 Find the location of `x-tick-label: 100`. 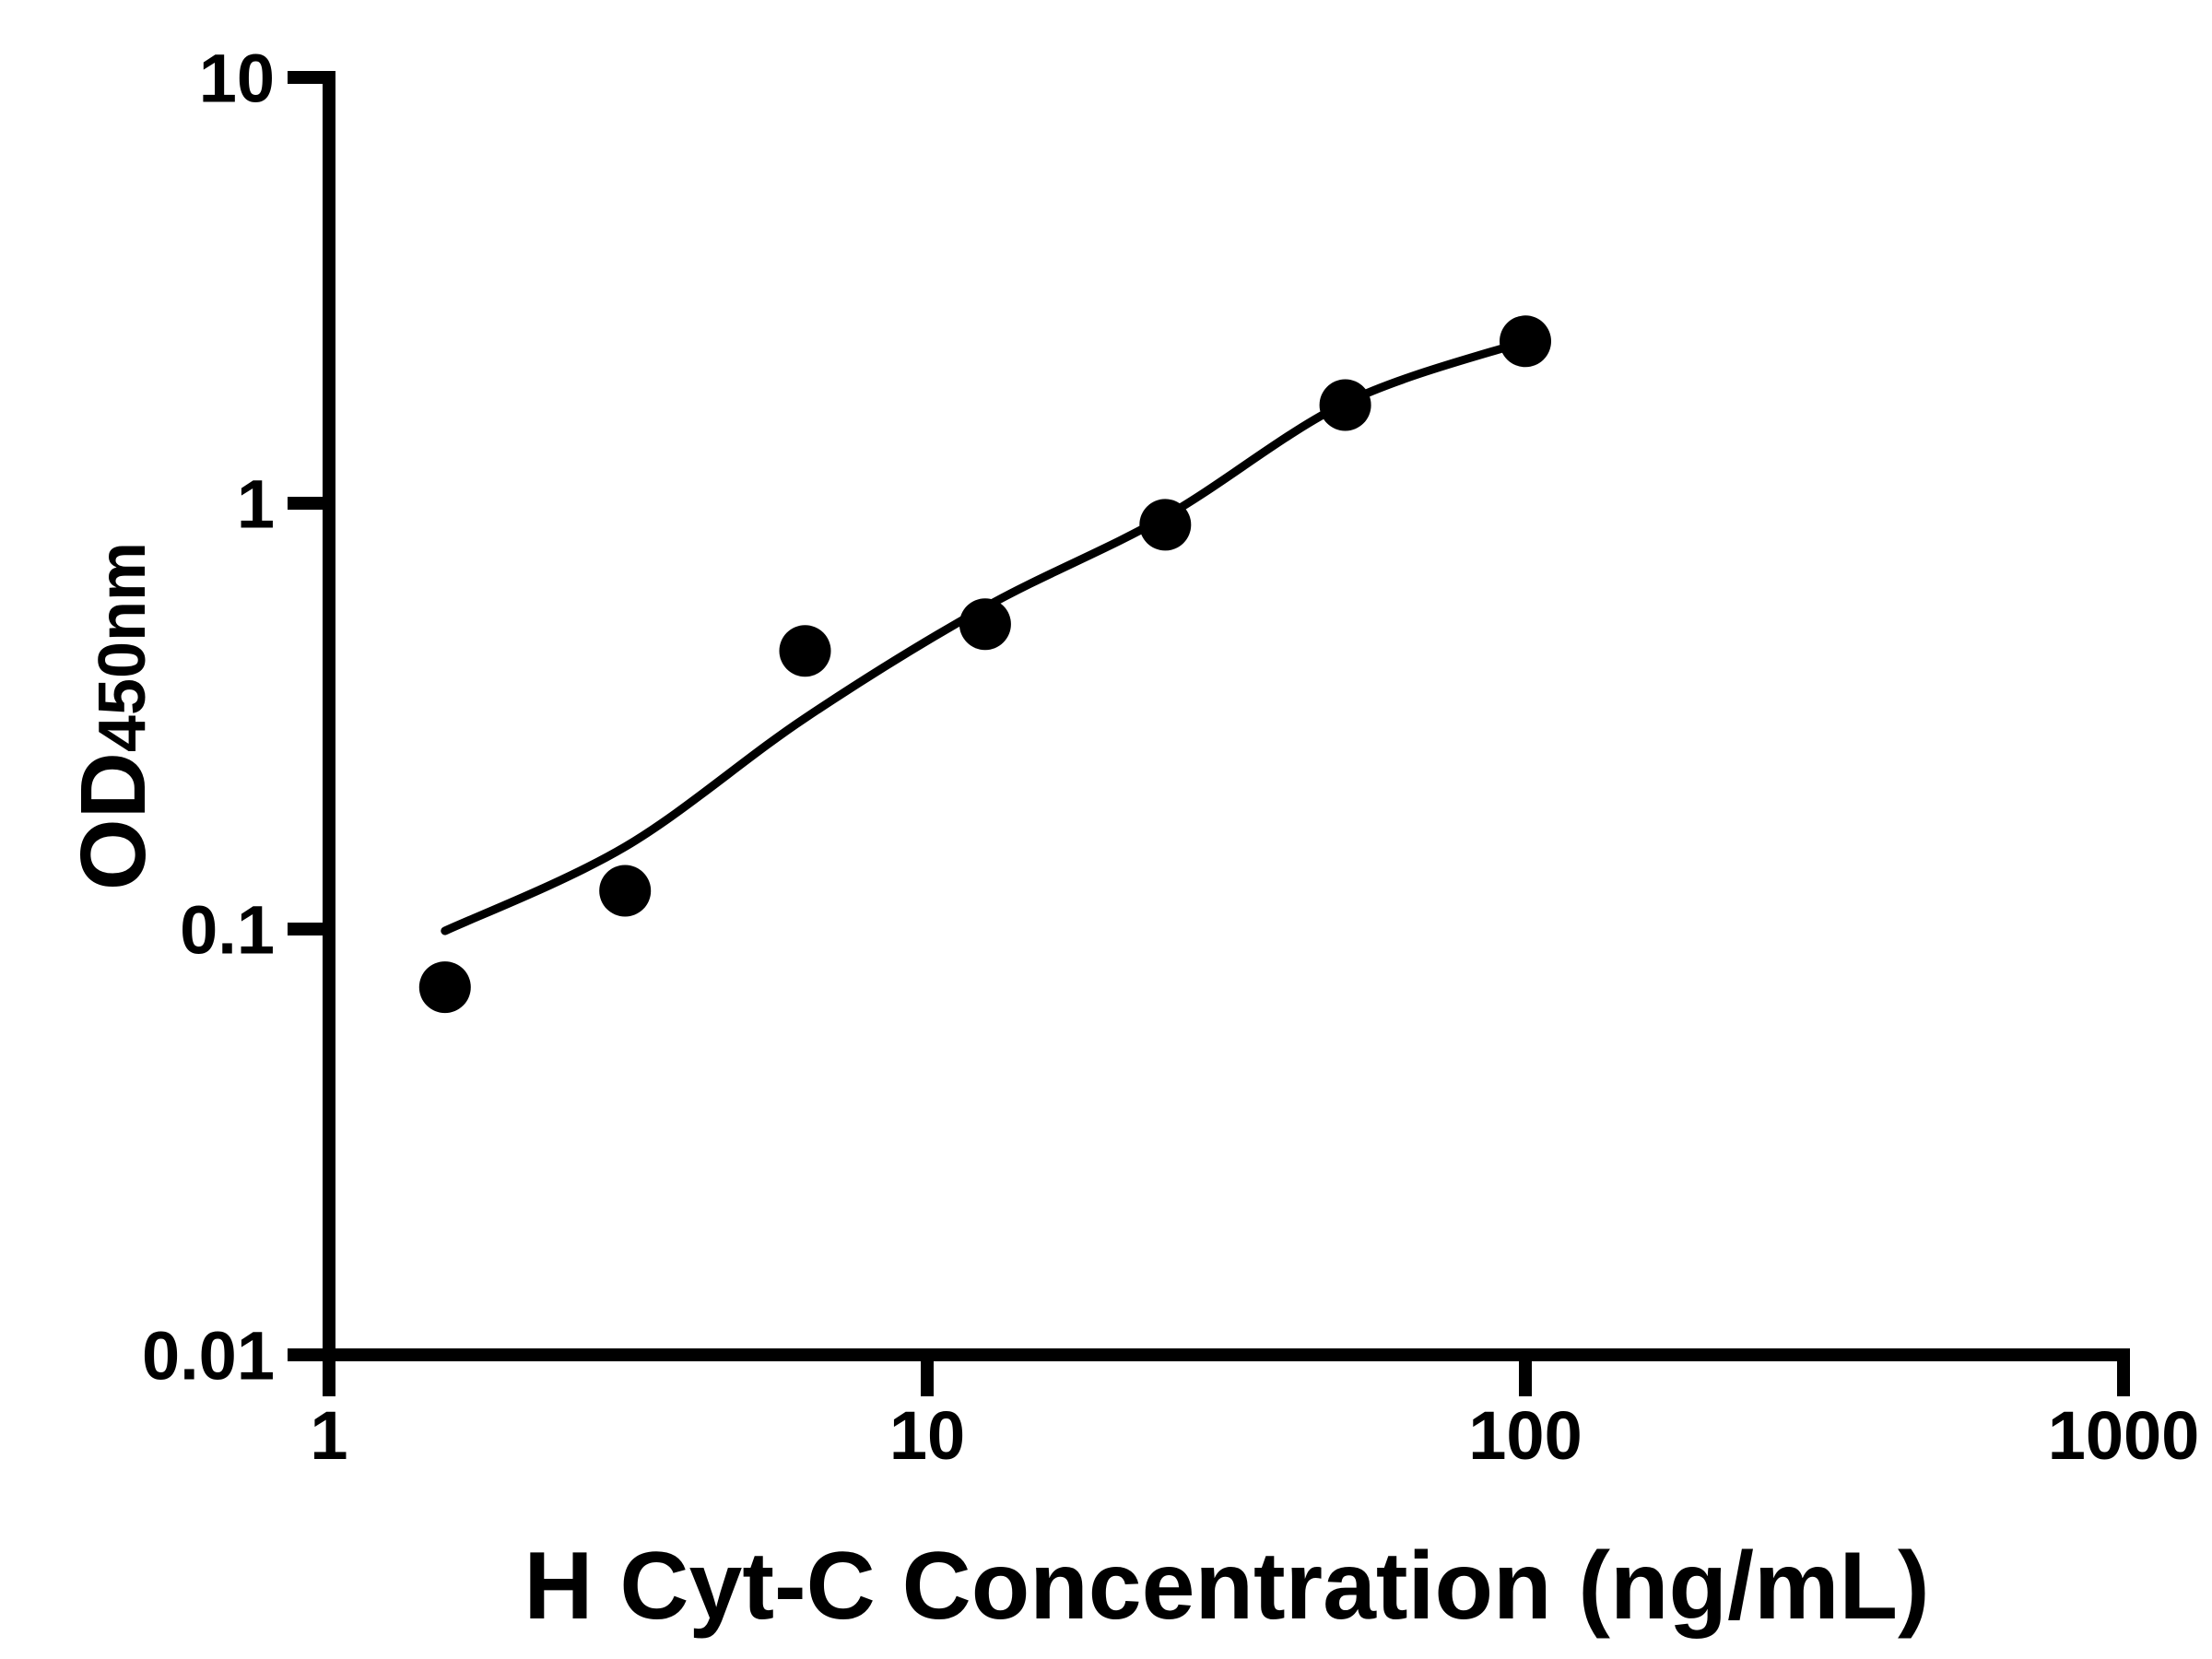

x-tick-label: 100 is located at coordinates (1525, 1435).